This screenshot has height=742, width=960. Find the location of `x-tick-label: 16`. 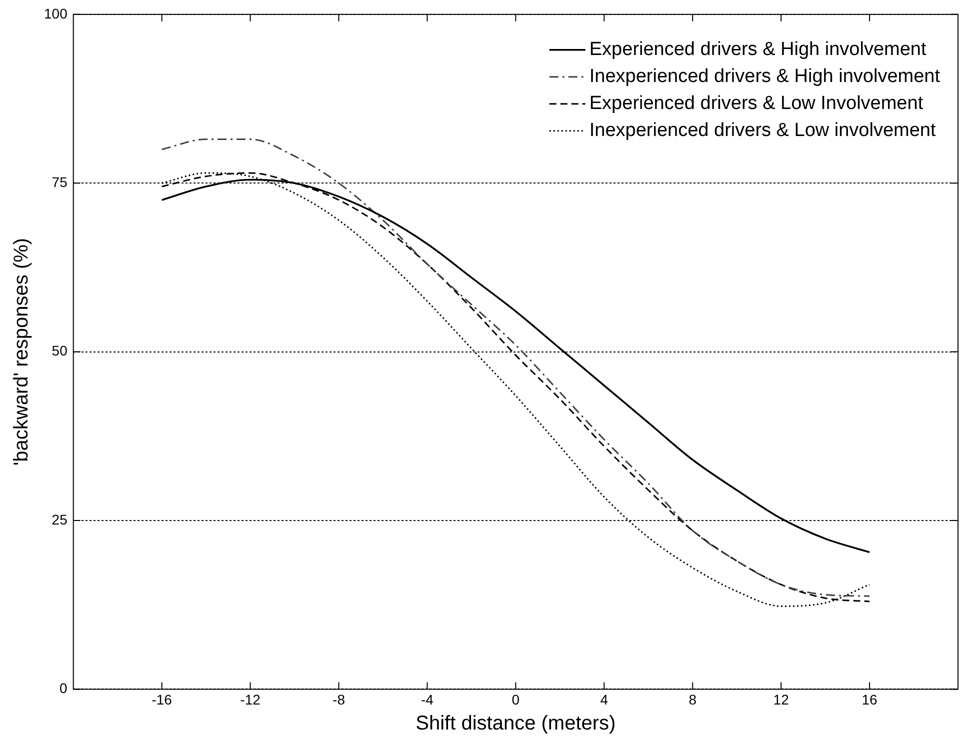

x-tick-label: 16 is located at coordinates (870, 699).